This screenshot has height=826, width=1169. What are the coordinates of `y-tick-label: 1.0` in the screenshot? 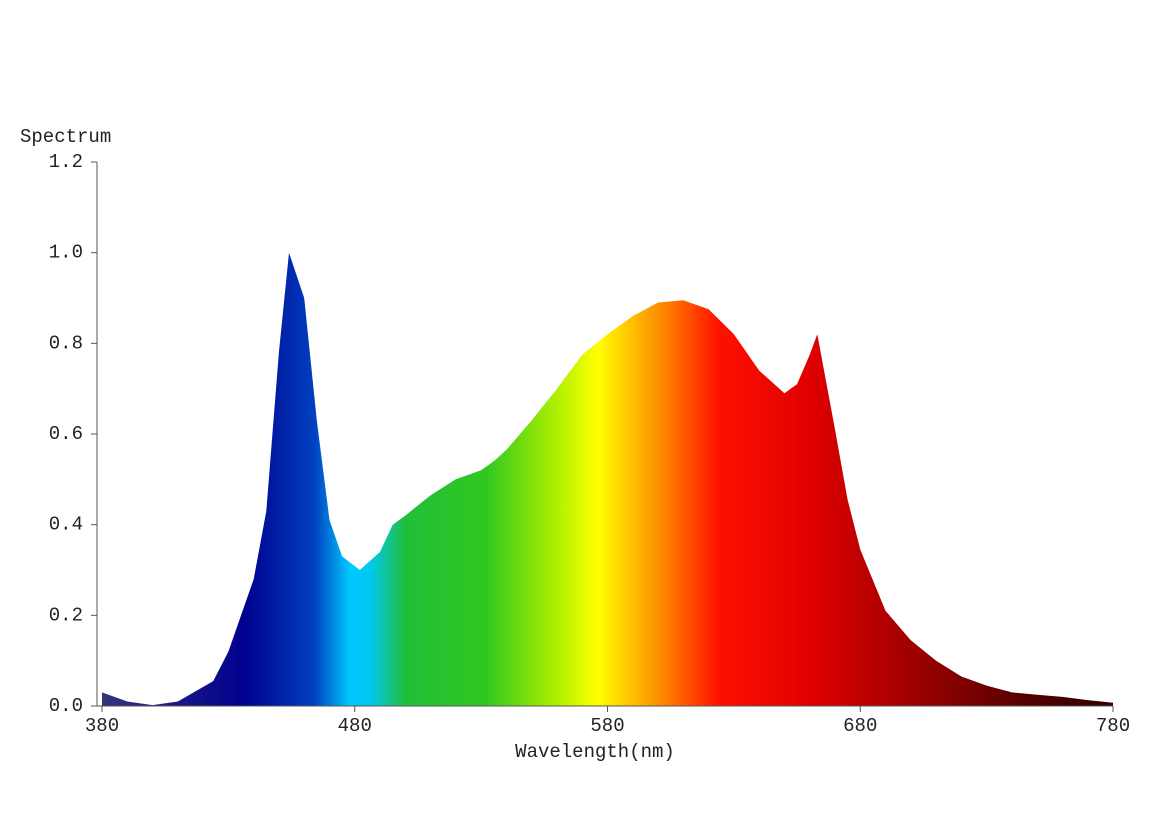 It's located at (66, 253).